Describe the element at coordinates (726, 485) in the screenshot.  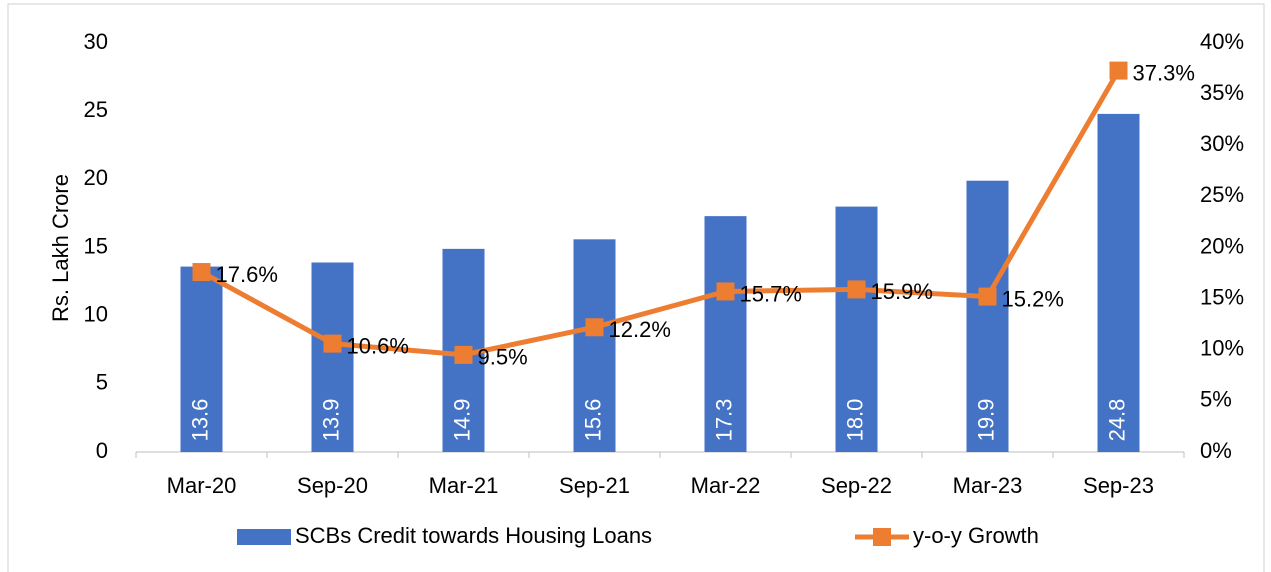
I see `x-tick-label: Mar-22` at that location.